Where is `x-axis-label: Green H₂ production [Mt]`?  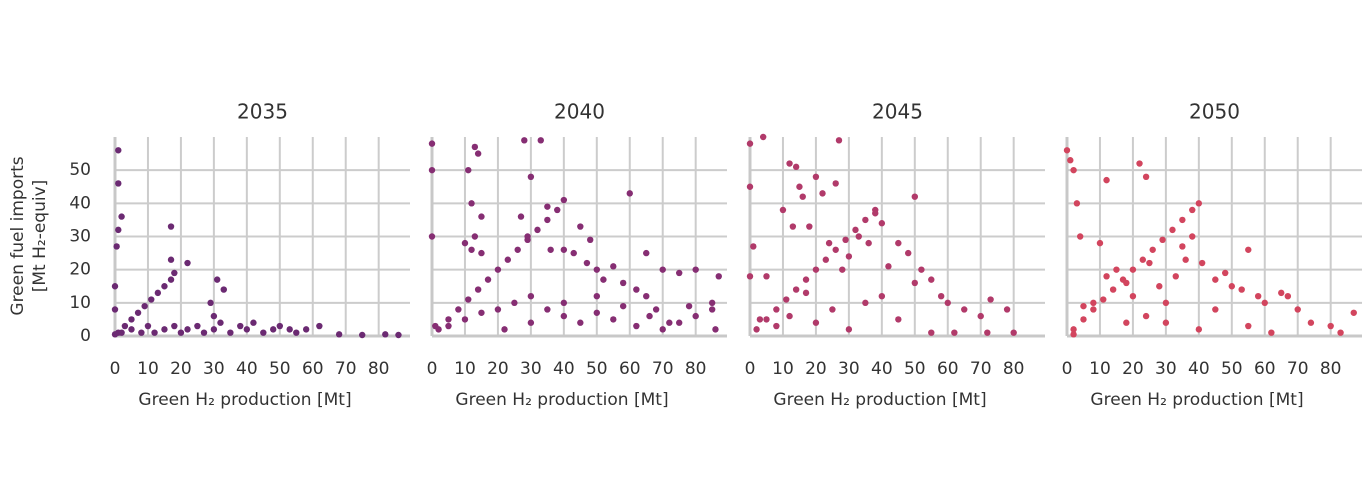
x-axis-label: Green H₂ production [Mt] is located at coordinates (1196, 400).